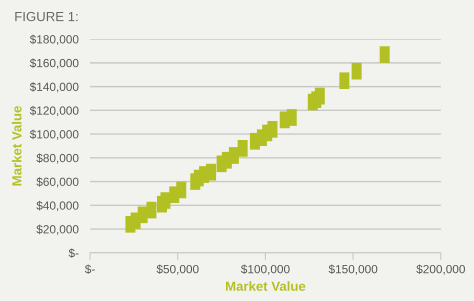 The width and height of the screenshot is (474, 301). I want to click on x-tick-label: $200,000, so click(440, 269).